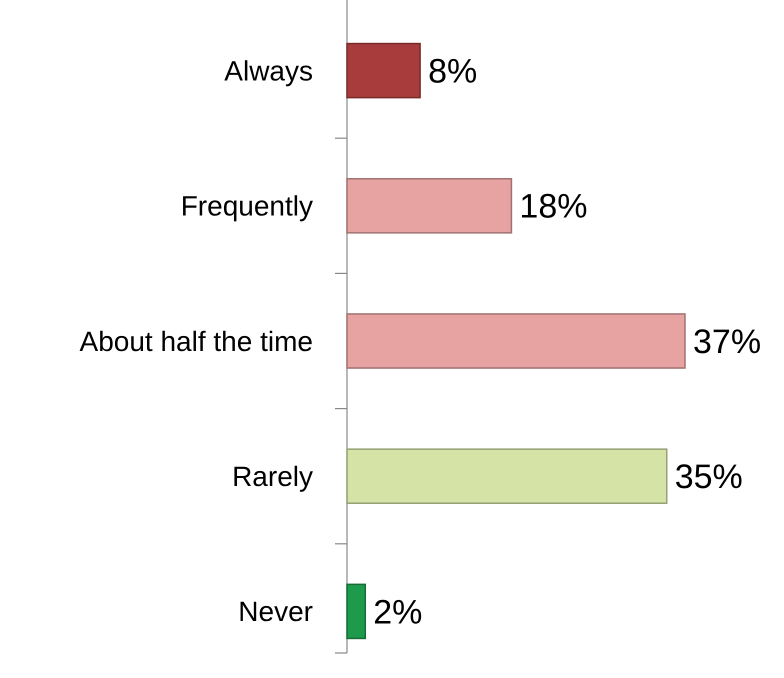 The image size is (784, 678). Describe the element at coordinates (708, 477) in the screenshot. I see `data-label: 35%` at that location.